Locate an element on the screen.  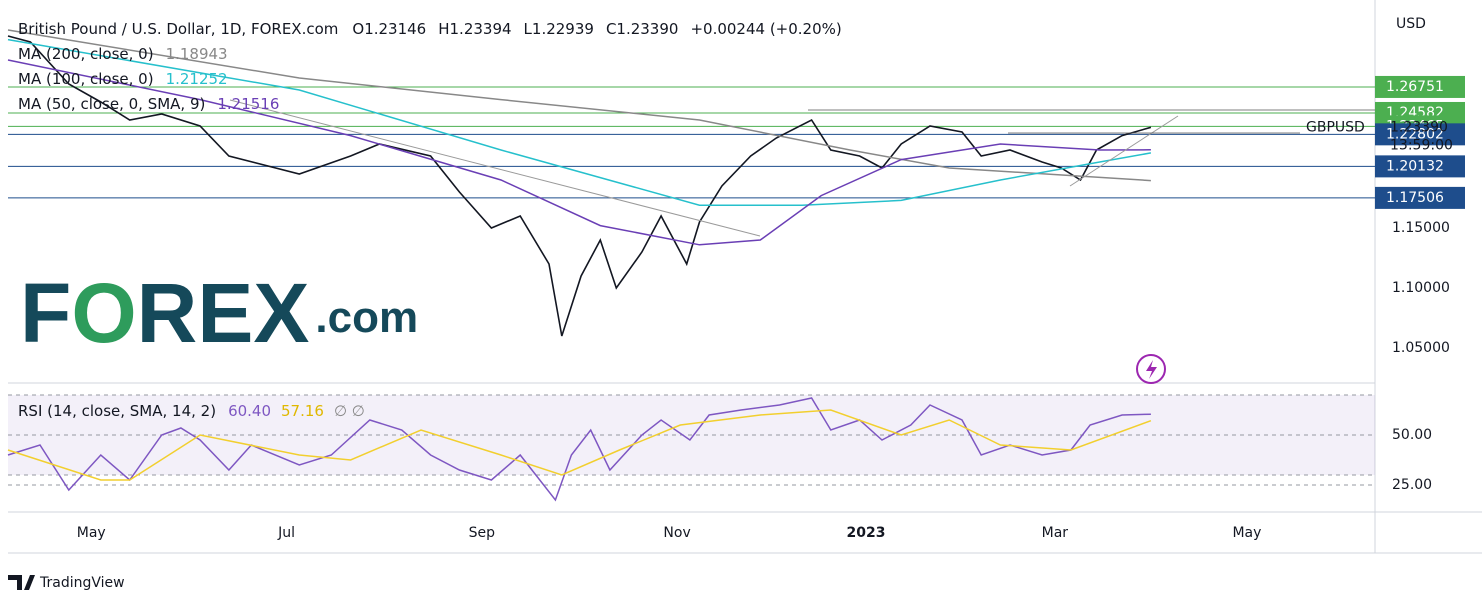
legend-entry: MA (200, close, 0) 1.18943 is located at coordinates (123, 54).